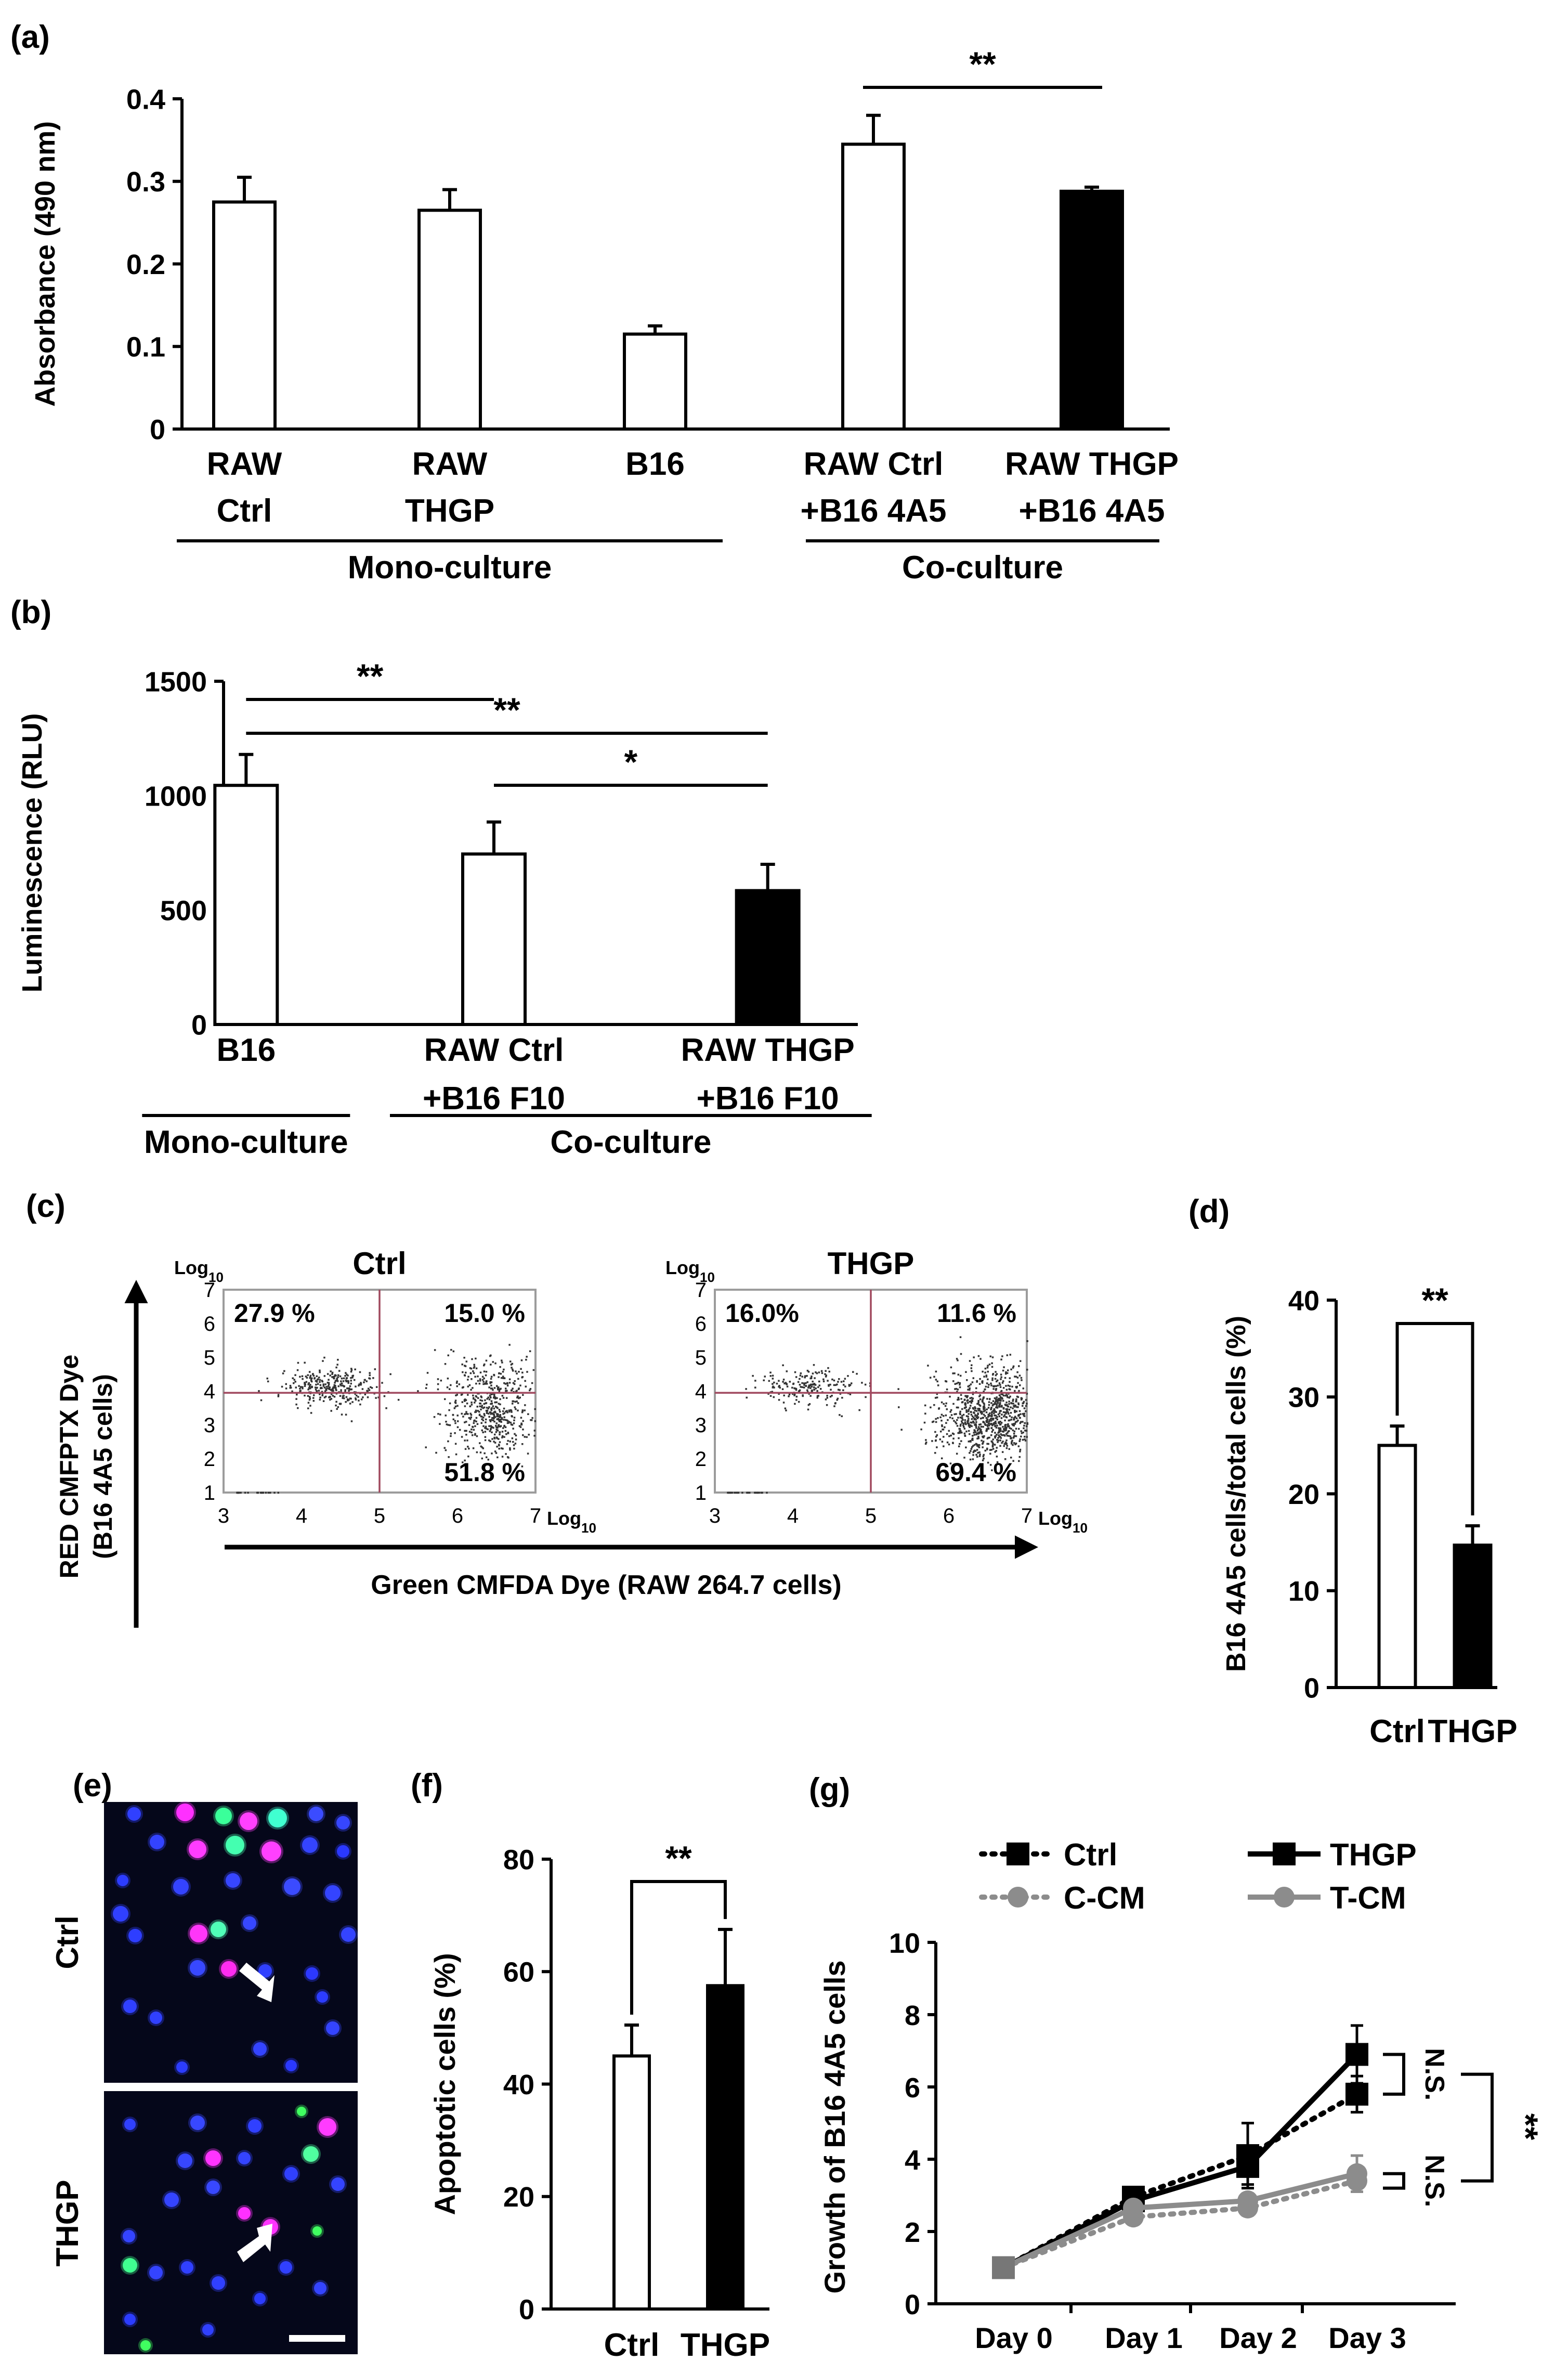 The height and width of the screenshot is (2361, 1568). Describe the element at coordinates (655, 382) in the screenshot. I see `bar` at that location.